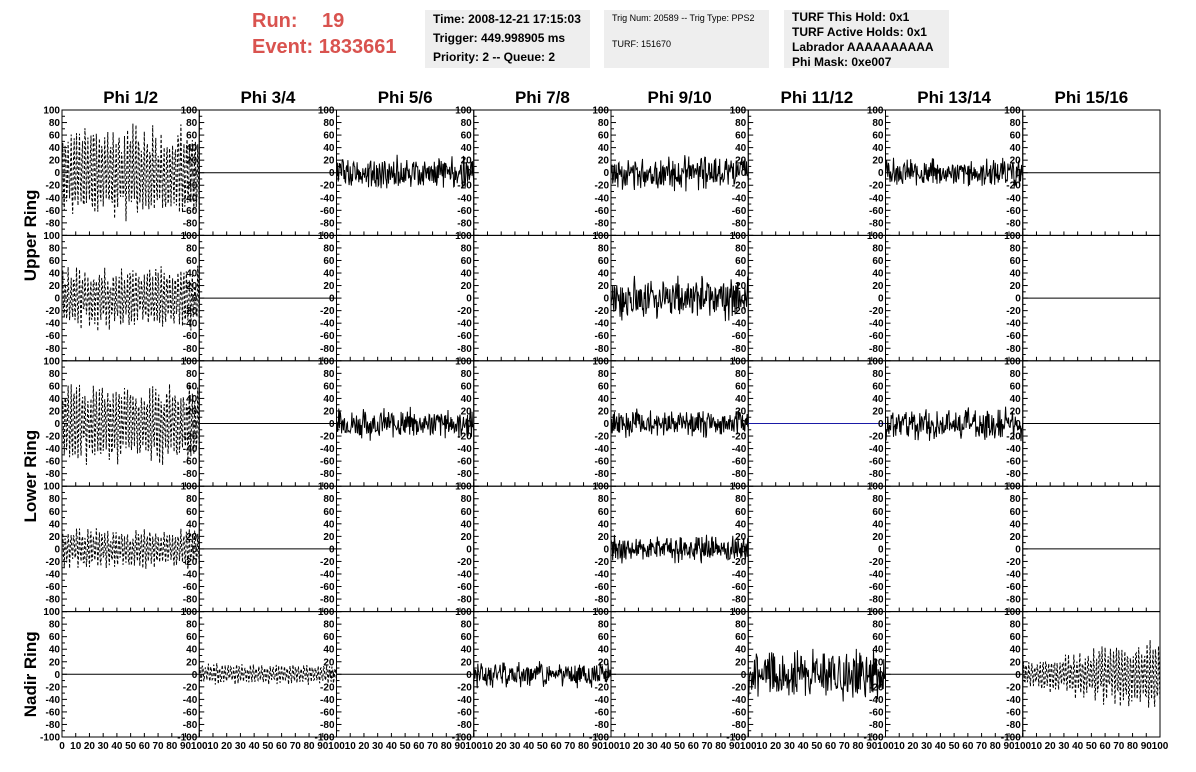 Image resolution: width=1196 pixels, height=772 pixels. What do you see at coordinates (507, 19) in the screenshot?
I see `time-text: Time: 2008-12-21 17:15:03` at bounding box center [507, 19].